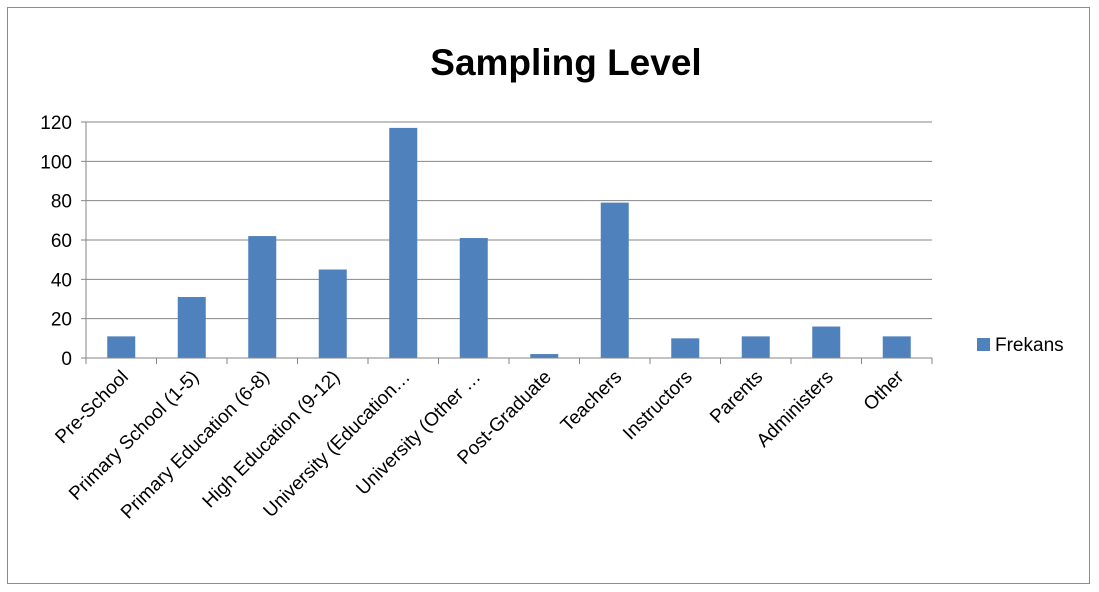 The height and width of the screenshot is (592, 1099). Describe the element at coordinates (61, 320) in the screenshot. I see `y-tick-label: 20` at that location.